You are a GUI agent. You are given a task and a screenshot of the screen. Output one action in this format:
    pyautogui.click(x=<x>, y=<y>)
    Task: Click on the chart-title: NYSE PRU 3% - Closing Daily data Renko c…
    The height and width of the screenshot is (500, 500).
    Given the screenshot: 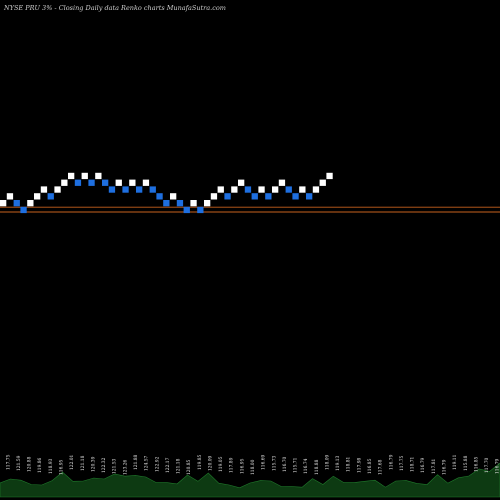 What is the action you would take?
    pyautogui.click(x=114, y=8)
    